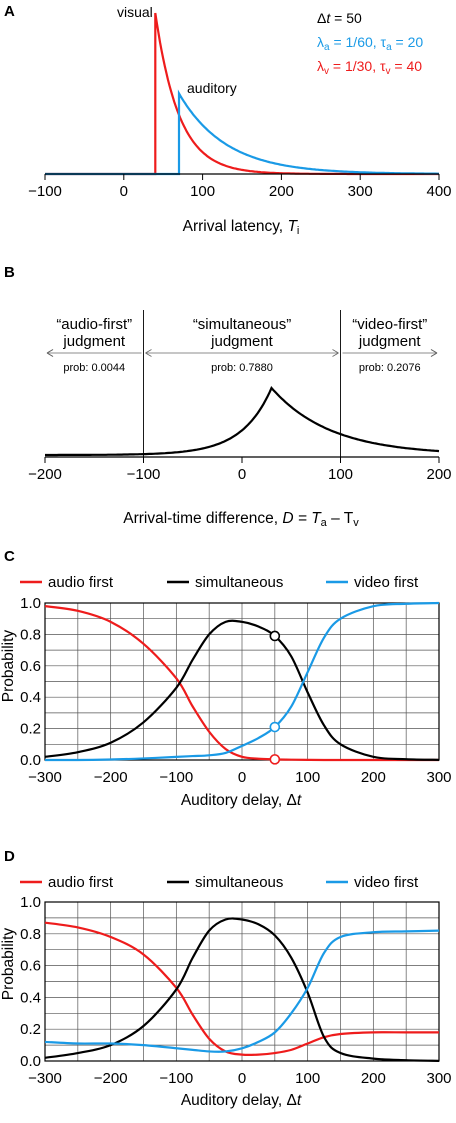  I want to click on panel-d-y-label: Probability, so click(8, 964).